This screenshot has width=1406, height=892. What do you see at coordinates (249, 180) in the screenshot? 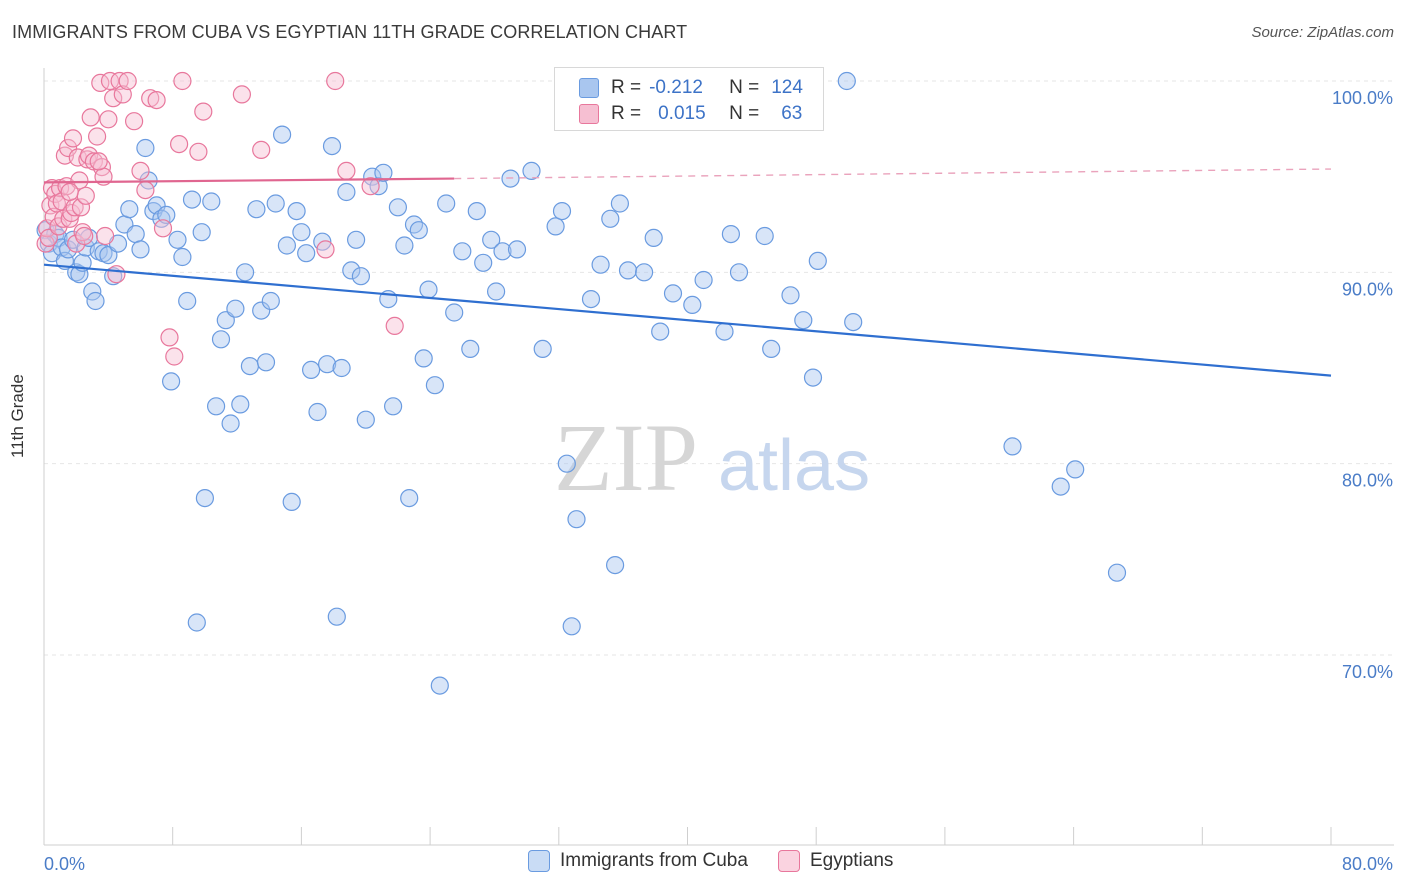
I see `trend-line-egyptians` at bounding box center [249, 180].